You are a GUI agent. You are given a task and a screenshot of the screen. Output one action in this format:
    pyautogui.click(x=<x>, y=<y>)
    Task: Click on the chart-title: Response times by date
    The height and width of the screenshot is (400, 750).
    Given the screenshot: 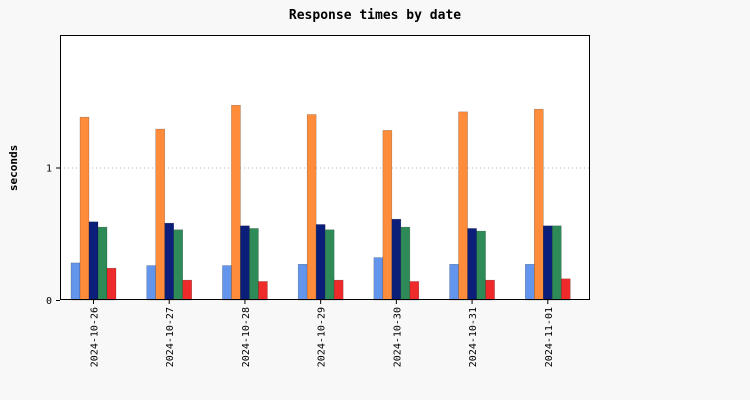 What is the action you would take?
    pyautogui.click(x=375, y=15)
    